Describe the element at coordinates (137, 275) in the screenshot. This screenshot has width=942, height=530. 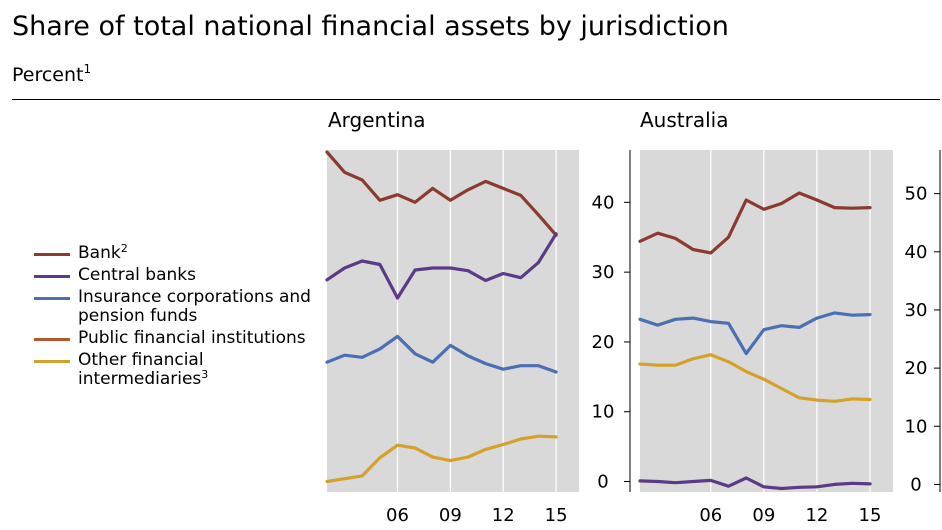
I see `legend-label: Central banks` at that location.